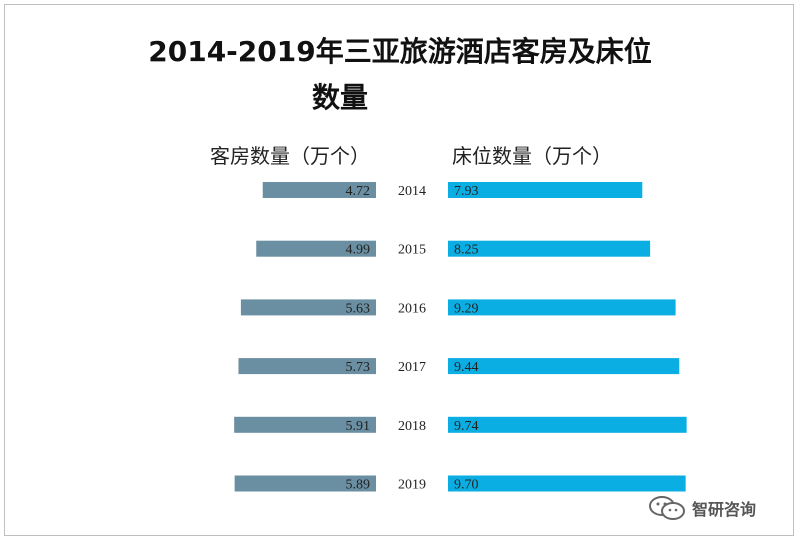 The height and width of the screenshot is (542, 800). What do you see at coordinates (567, 424) in the screenshot?
I see `bar-beds-2018` at bounding box center [567, 424].